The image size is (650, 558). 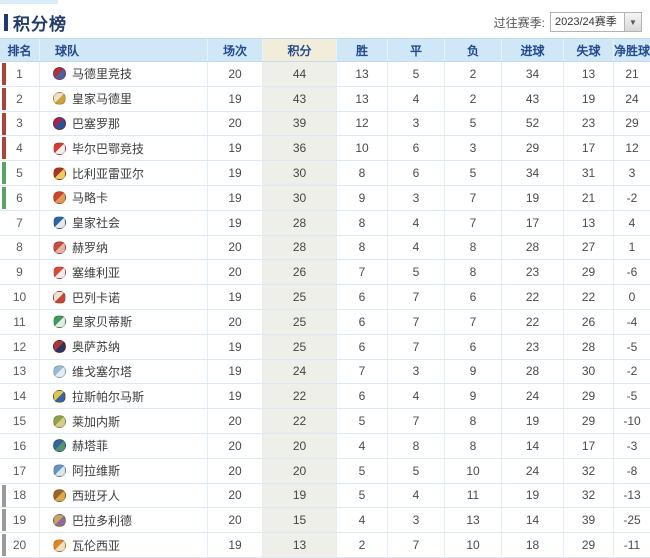 I want to click on rank-cell: 4, so click(x=20, y=148).